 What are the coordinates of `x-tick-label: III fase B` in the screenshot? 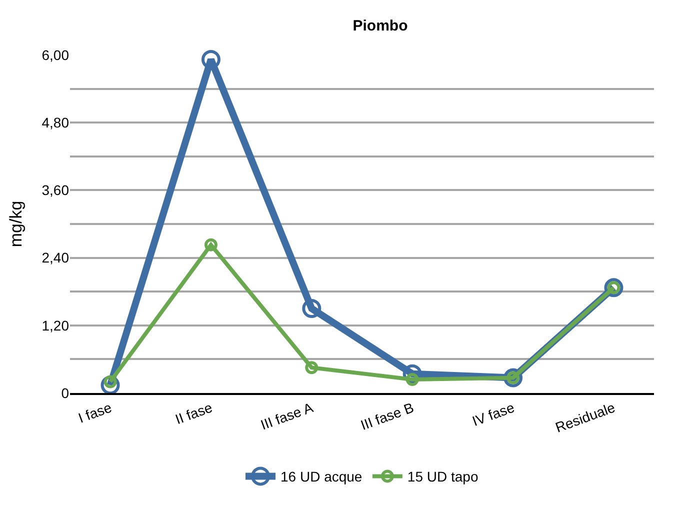 It's located at (387, 416).